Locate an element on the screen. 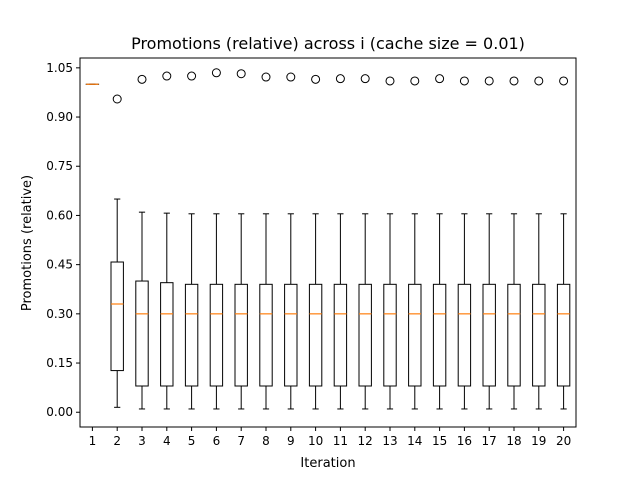 The height and width of the screenshot is (485, 640). x-tick-label: 19 is located at coordinates (538, 441).